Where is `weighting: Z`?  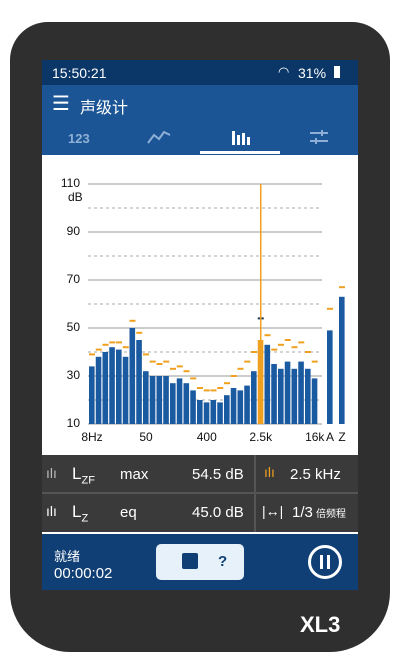
weighting: Z is located at coordinates (85, 518).